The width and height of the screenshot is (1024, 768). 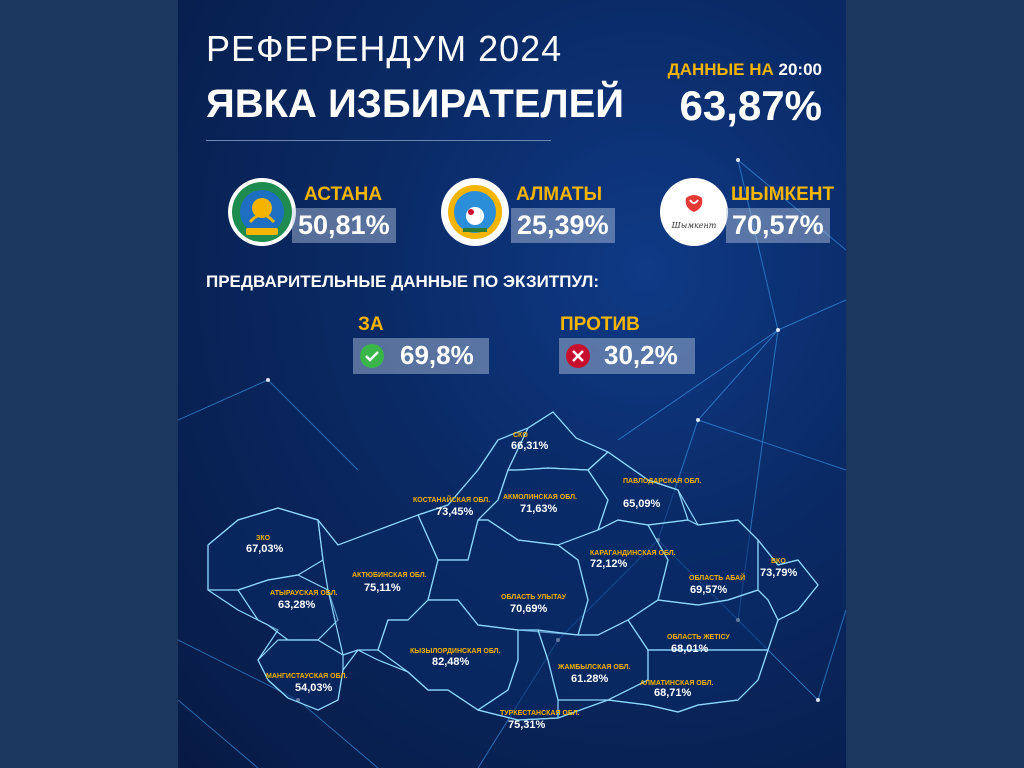 I want to click on region-name-ulytau: ОБЛАСТЬ УЛЫТАУ, so click(x=534, y=597).